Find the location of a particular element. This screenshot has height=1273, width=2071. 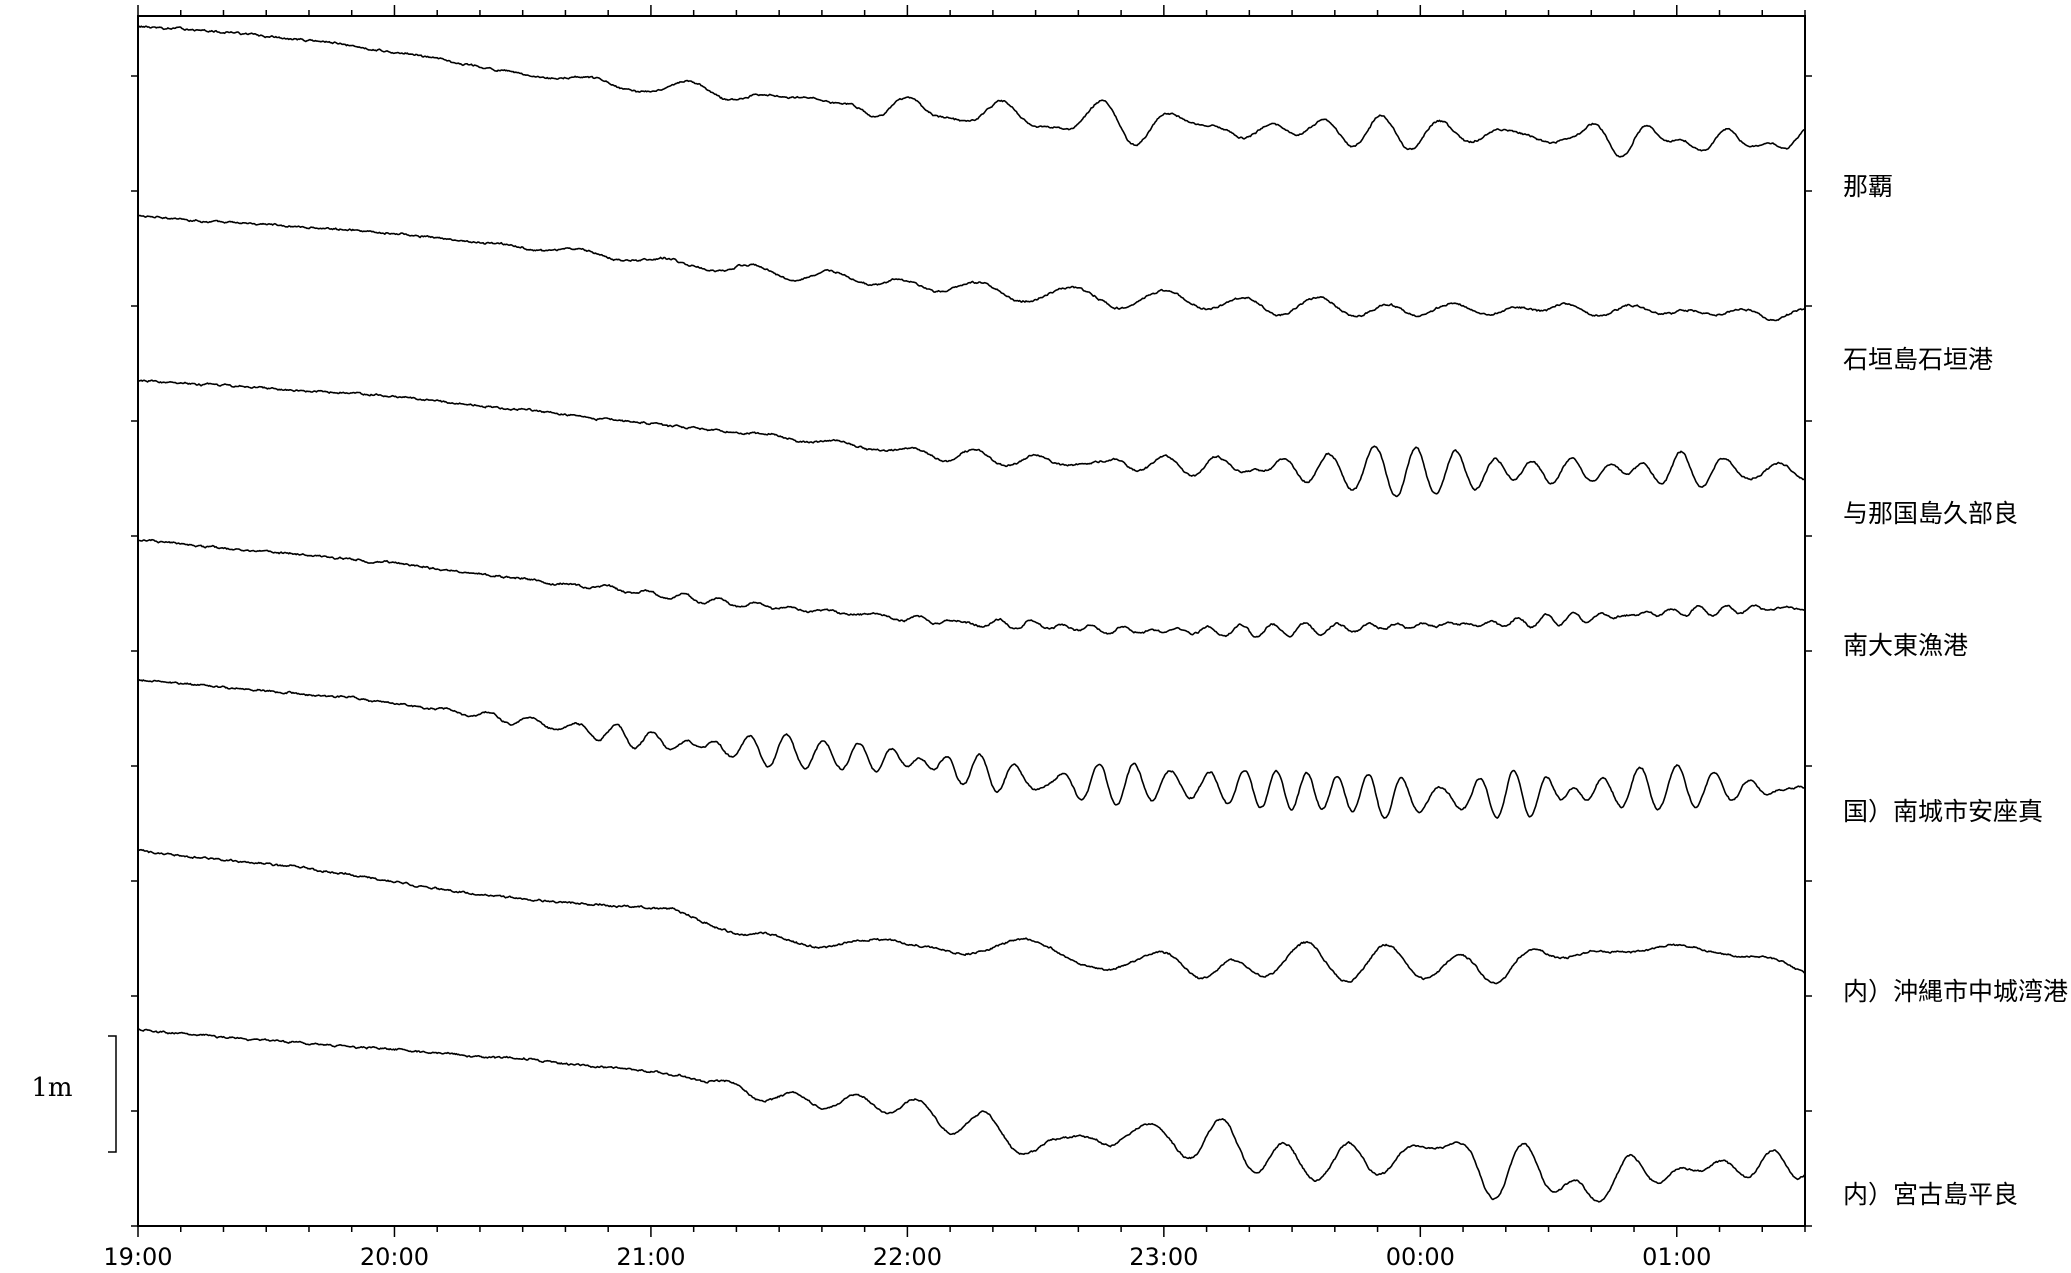

x-tick-label-3: 22:00 is located at coordinates (907, 1257).